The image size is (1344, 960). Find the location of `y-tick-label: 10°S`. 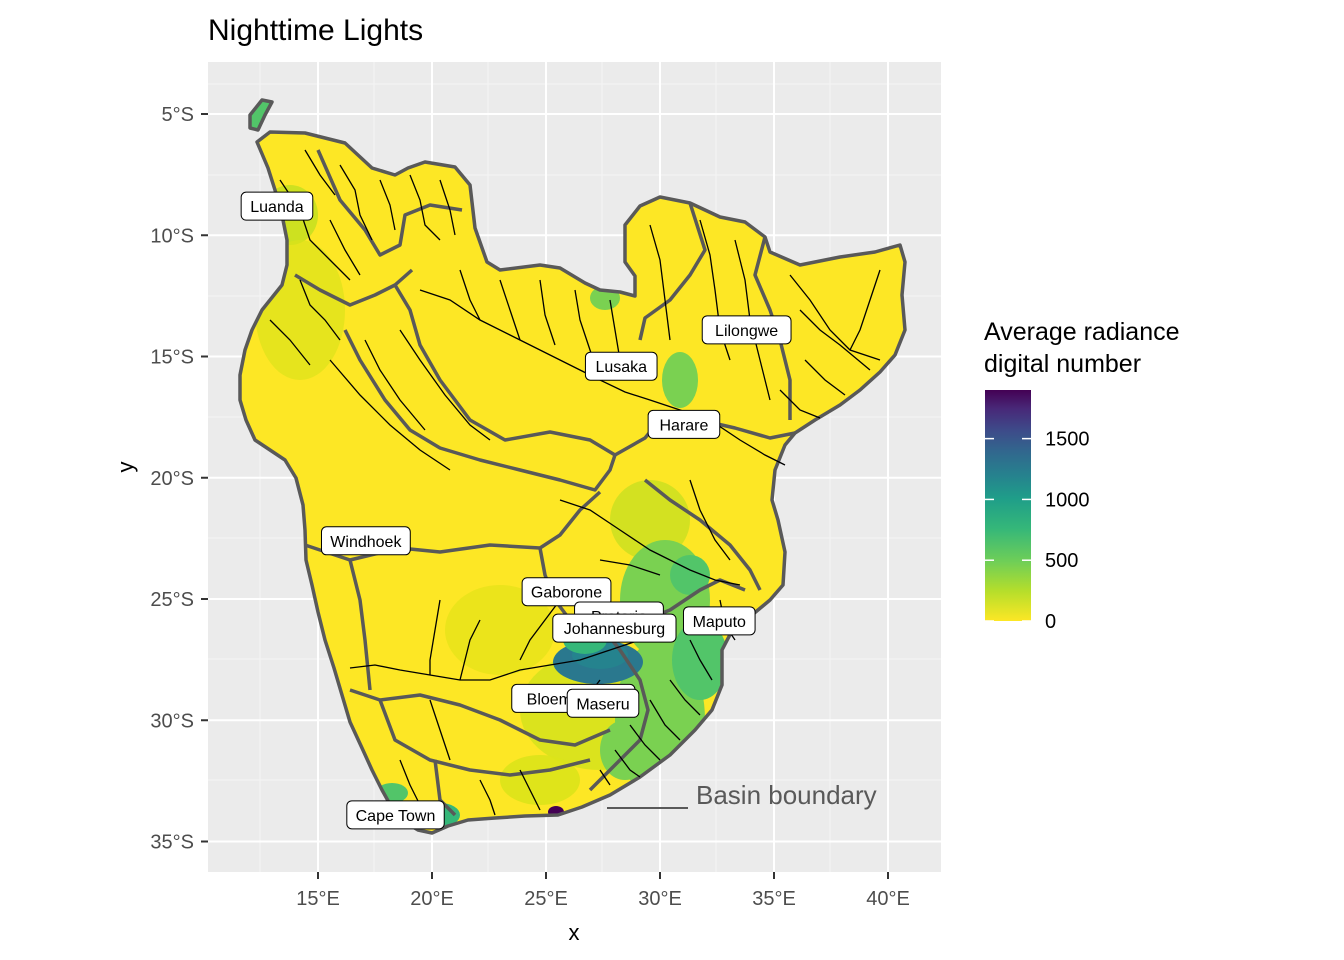

y-tick-label: 10°S is located at coordinates (172, 236).